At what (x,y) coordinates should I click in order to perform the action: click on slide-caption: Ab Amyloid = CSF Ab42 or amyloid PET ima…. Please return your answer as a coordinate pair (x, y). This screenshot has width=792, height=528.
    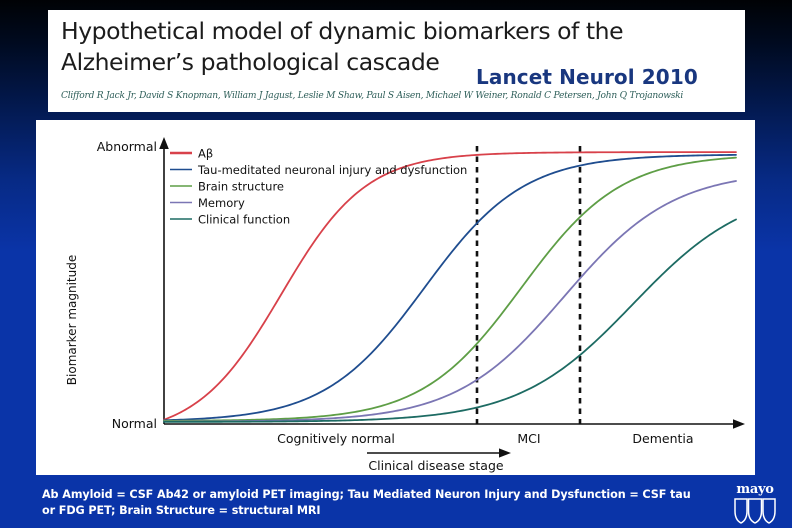
    Looking at the image, I should click on (366, 502).